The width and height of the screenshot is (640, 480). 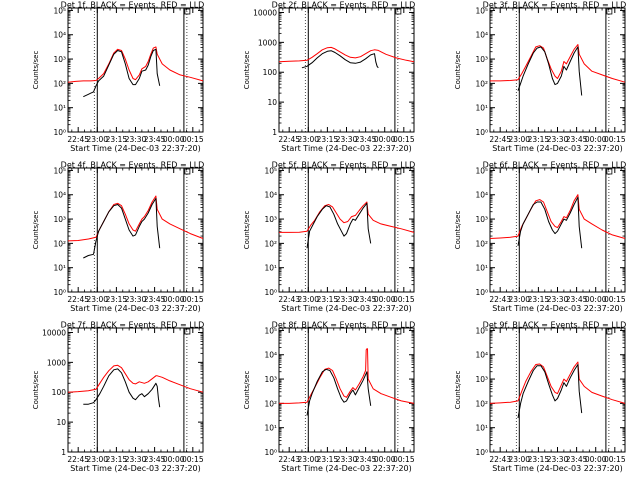 I want to click on panel-title: Det 7f, BLACK = Events, RED = LLD, so click(x=133, y=325).